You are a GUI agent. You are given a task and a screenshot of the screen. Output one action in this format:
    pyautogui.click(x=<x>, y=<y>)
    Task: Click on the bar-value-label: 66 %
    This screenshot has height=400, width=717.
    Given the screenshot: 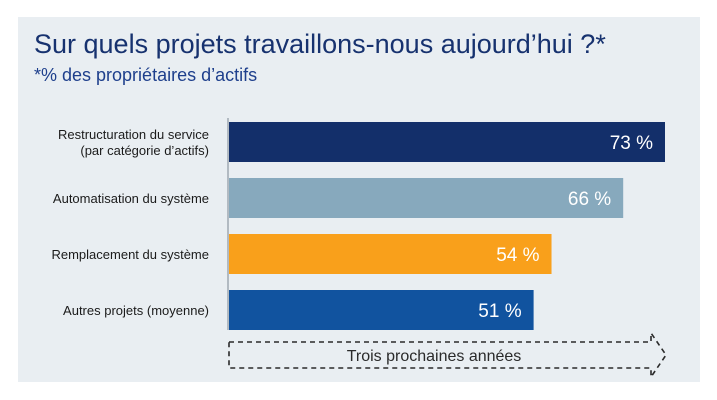 What is the action you would take?
    pyautogui.click(x=589, y=199)
    